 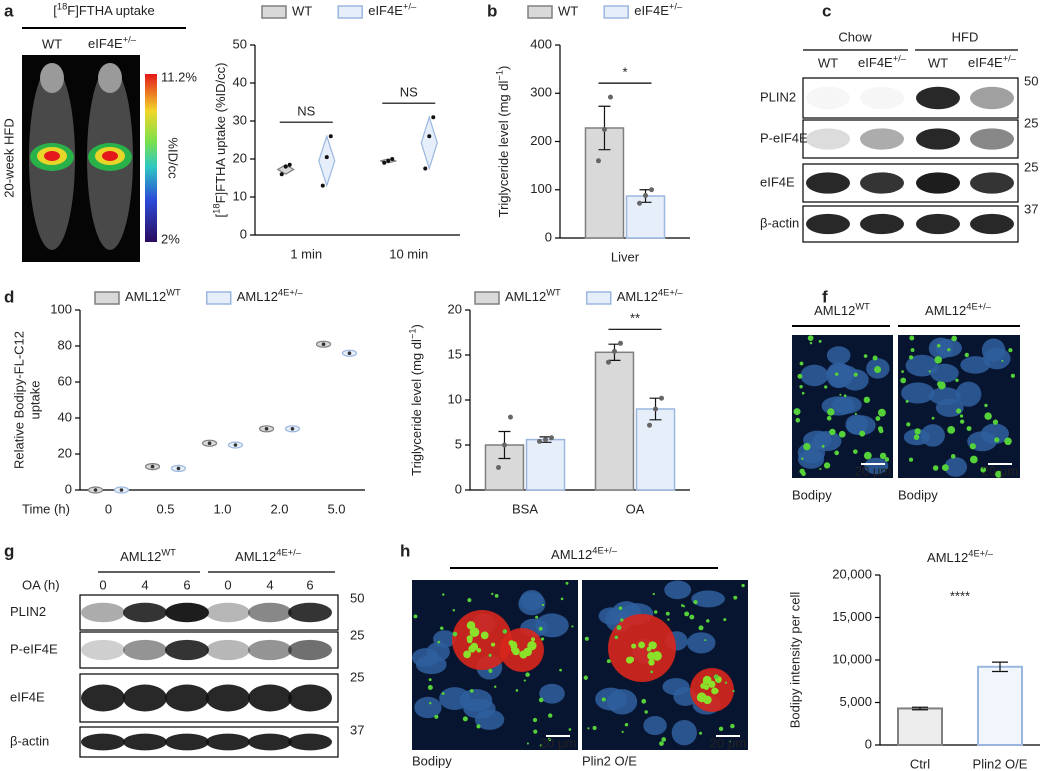 I want to click on marker-label: 37, so click(x=1031, y=208).